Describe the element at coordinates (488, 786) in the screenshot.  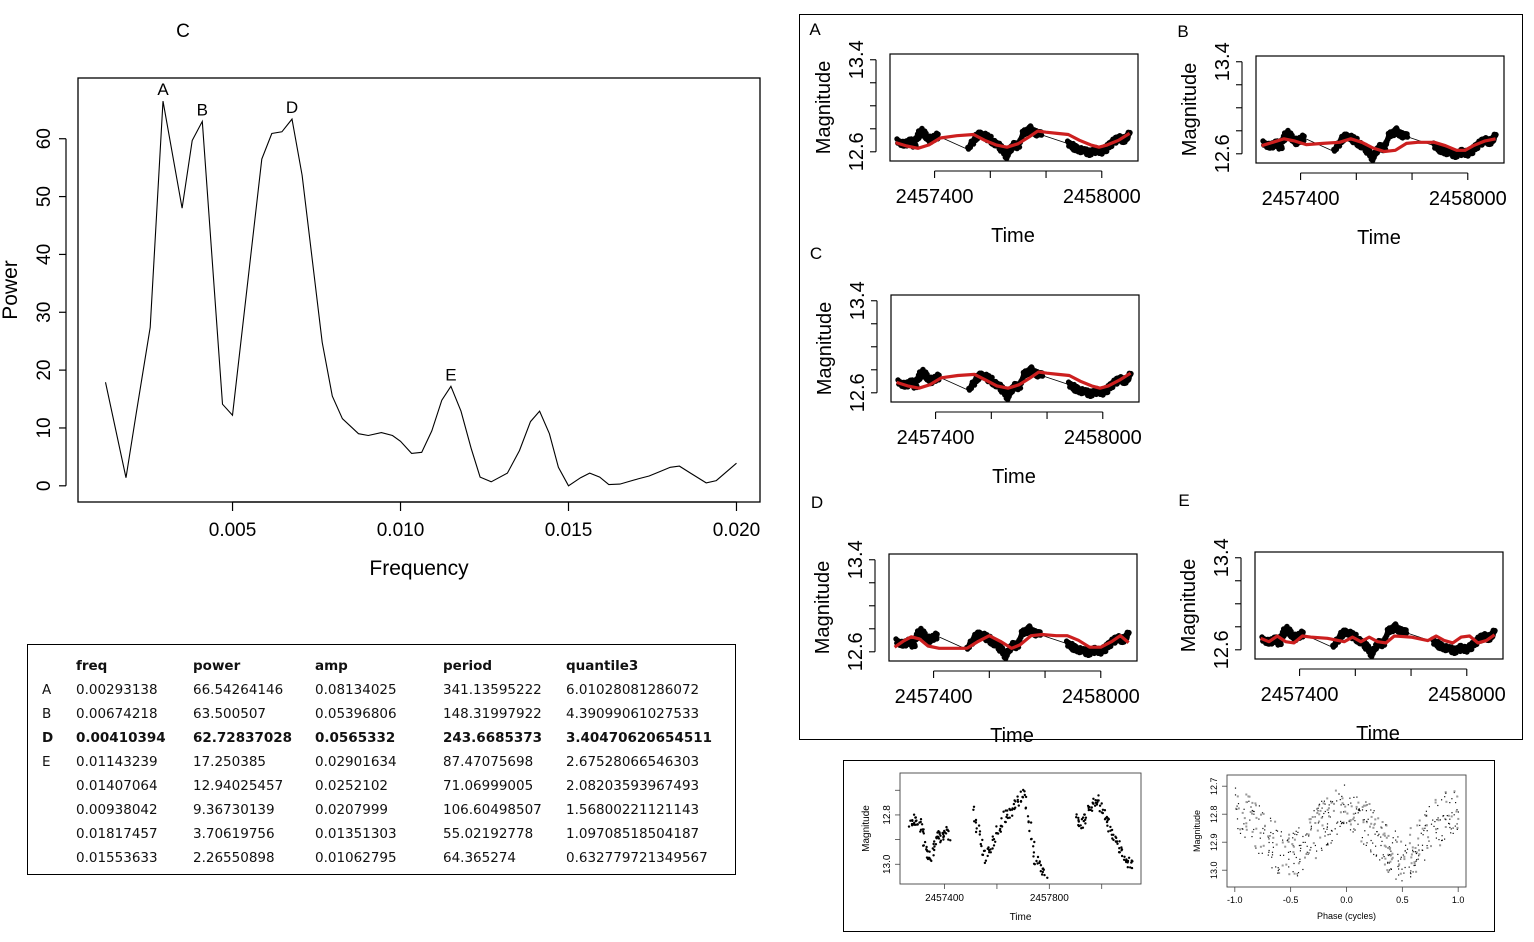
I see `table-cell-period: 71.06999005` at that location.